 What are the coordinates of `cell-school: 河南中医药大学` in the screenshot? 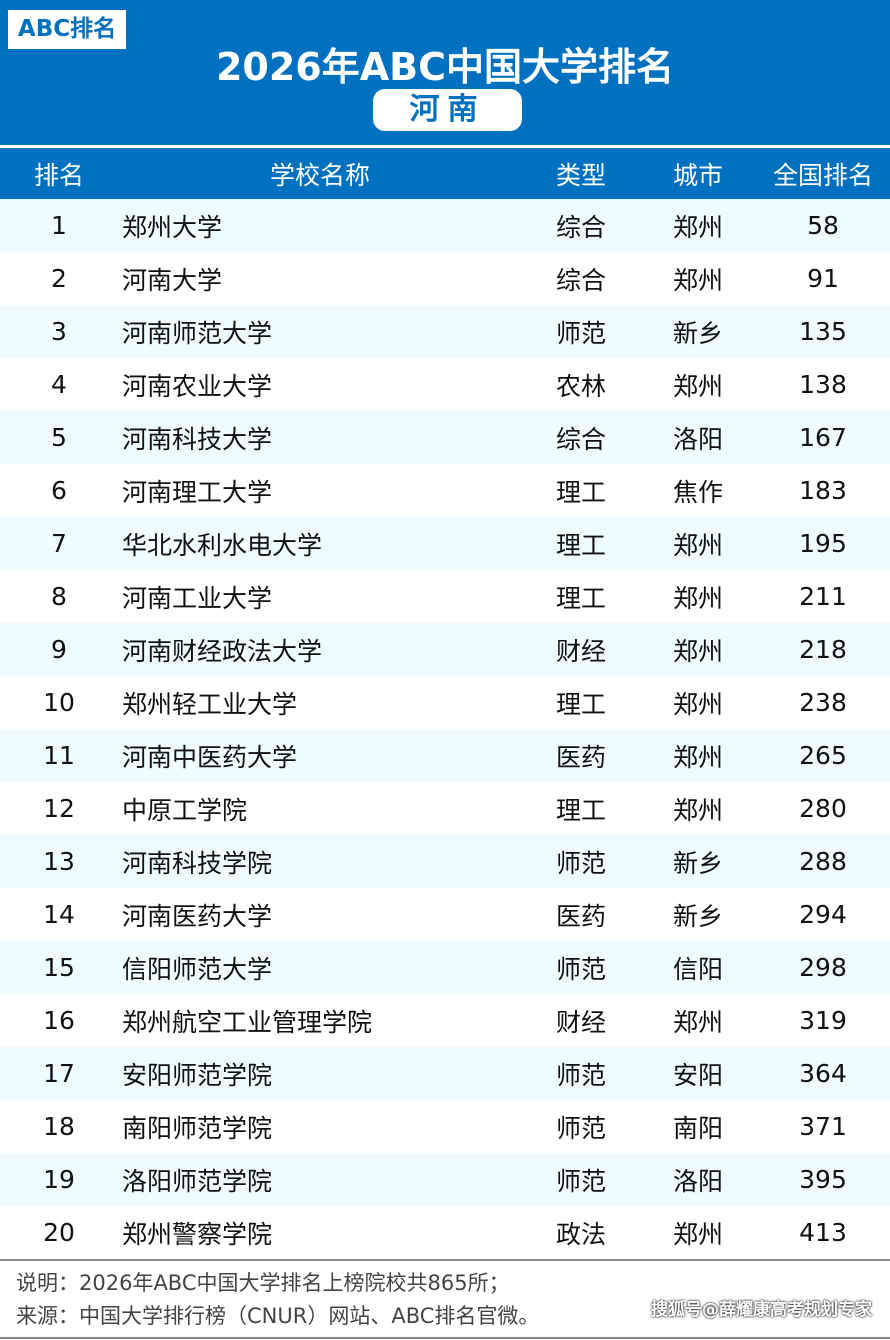 It's located at (210, 757).